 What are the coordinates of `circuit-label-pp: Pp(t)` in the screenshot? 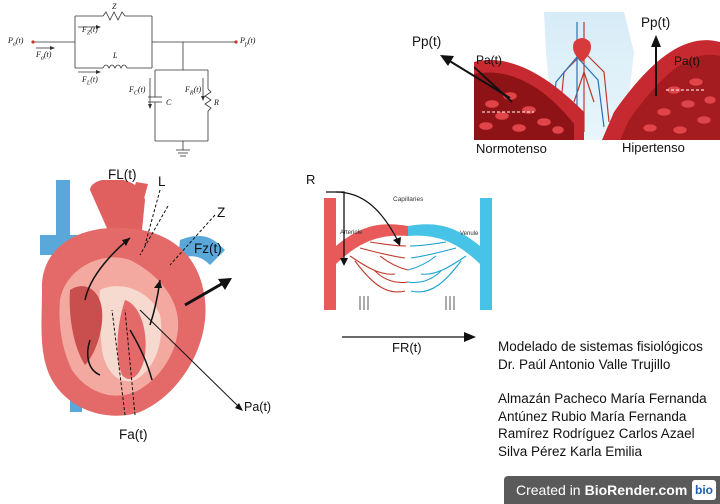 It's located at (248, 42).